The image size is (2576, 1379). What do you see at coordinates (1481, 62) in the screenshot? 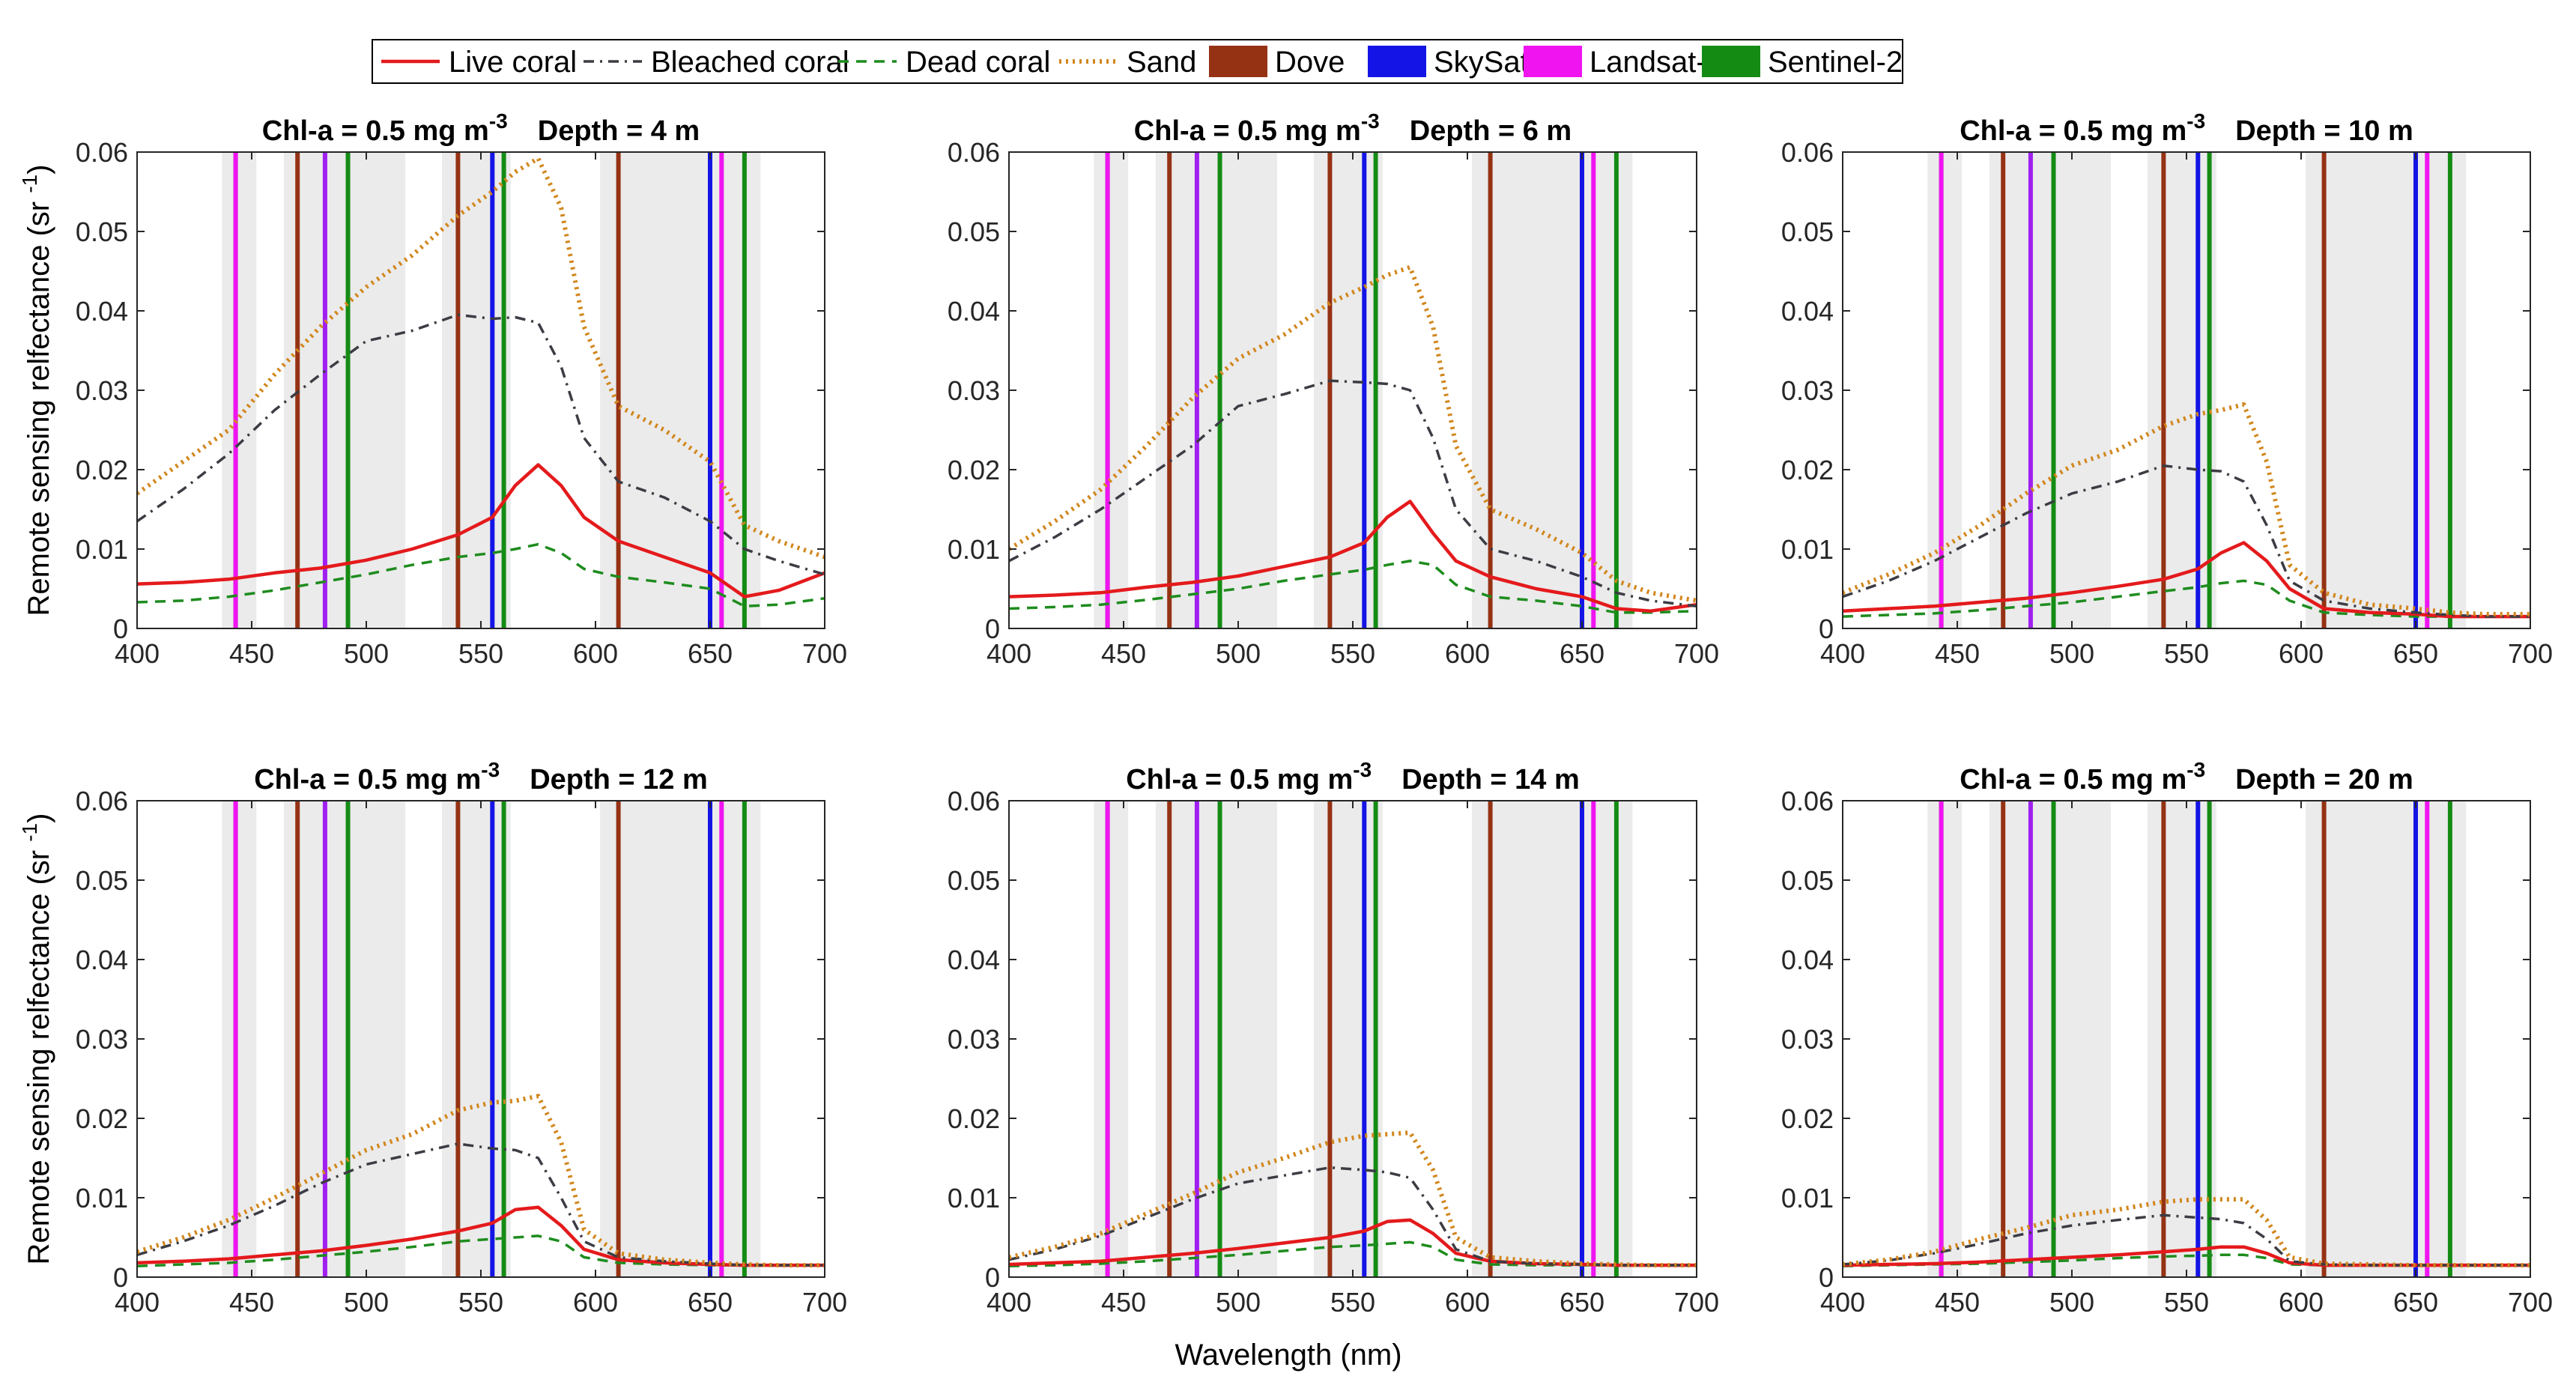
I see `legend-label-skysat: SkySat` at bounding box center [1481, 62].